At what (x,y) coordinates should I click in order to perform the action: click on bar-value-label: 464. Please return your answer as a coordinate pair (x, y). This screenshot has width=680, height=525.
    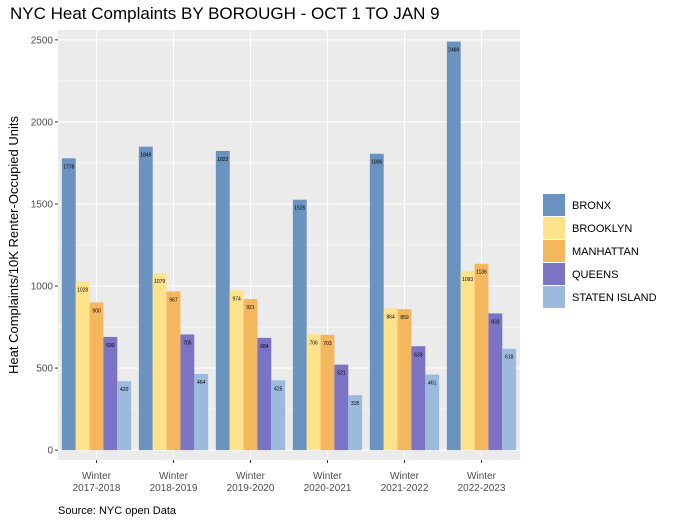
    Looking at the image, I should click on (201, 383).